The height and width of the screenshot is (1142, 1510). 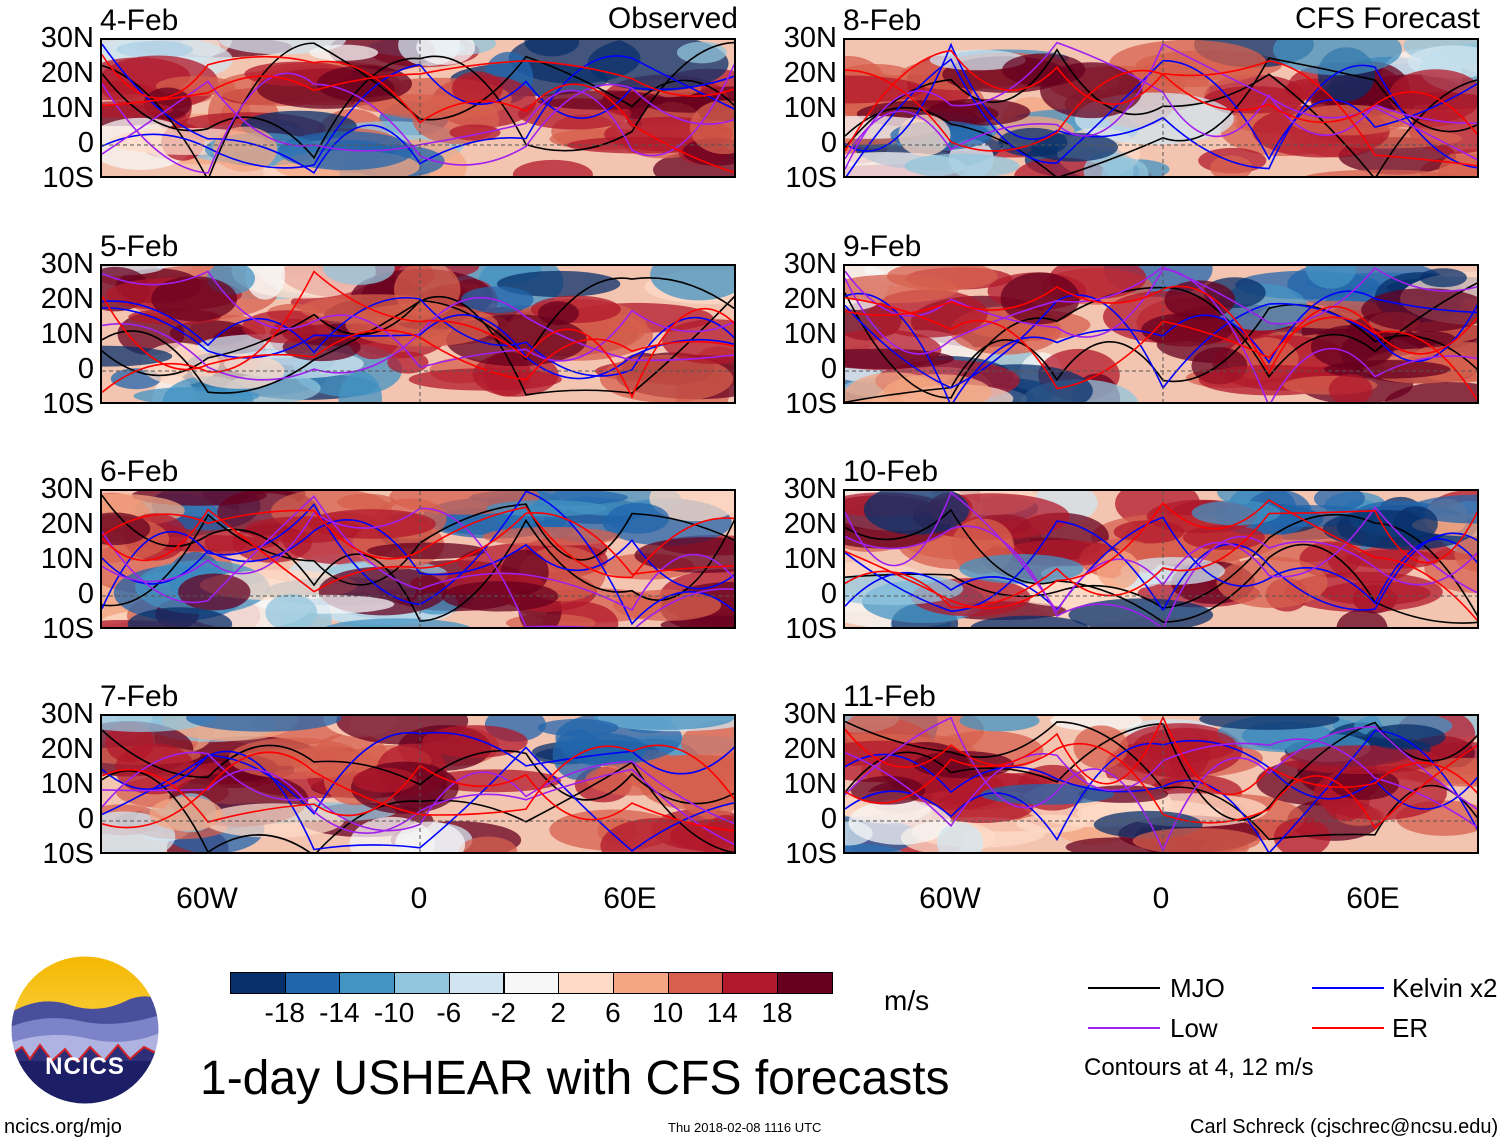 I want to click on lat-label-forecast-0-3: 0, so click(x=828, y=143).